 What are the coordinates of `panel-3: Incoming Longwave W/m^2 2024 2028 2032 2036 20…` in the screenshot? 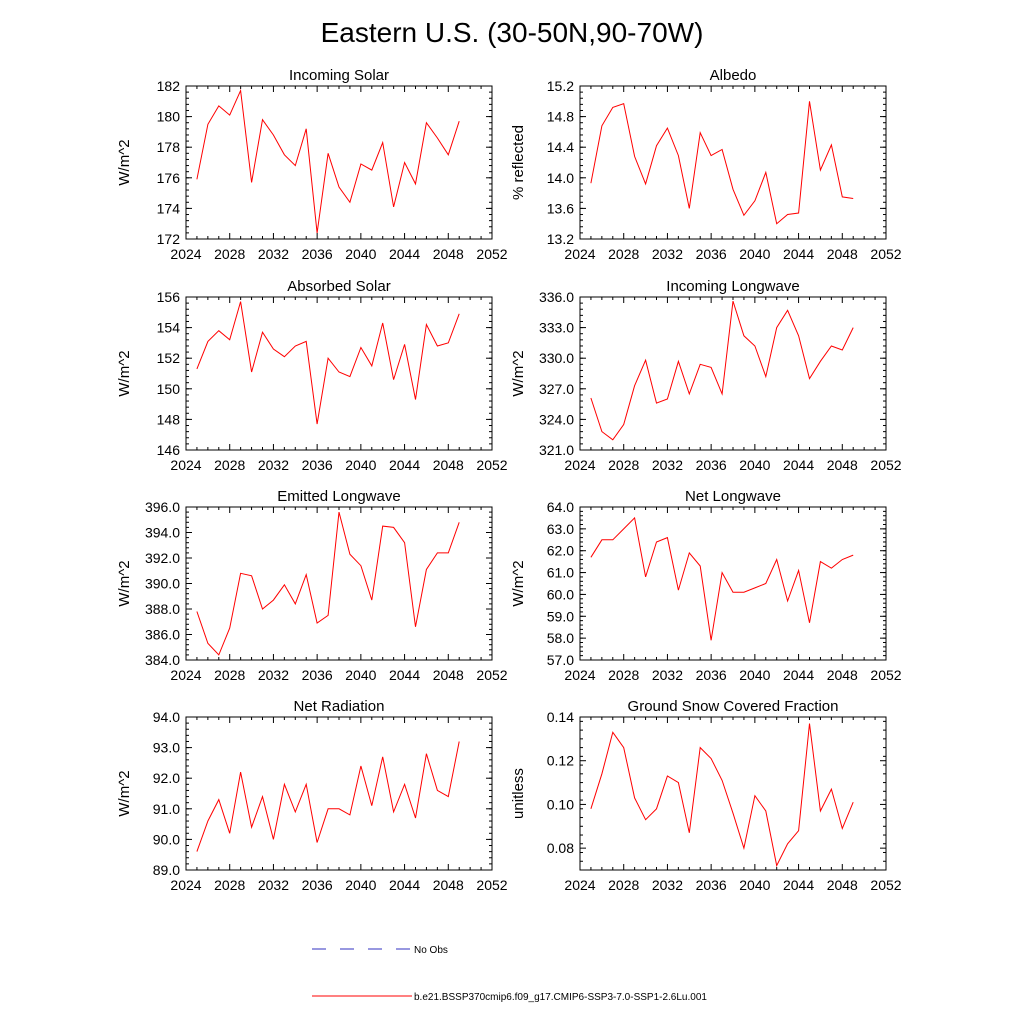 It's located at (706, 375).